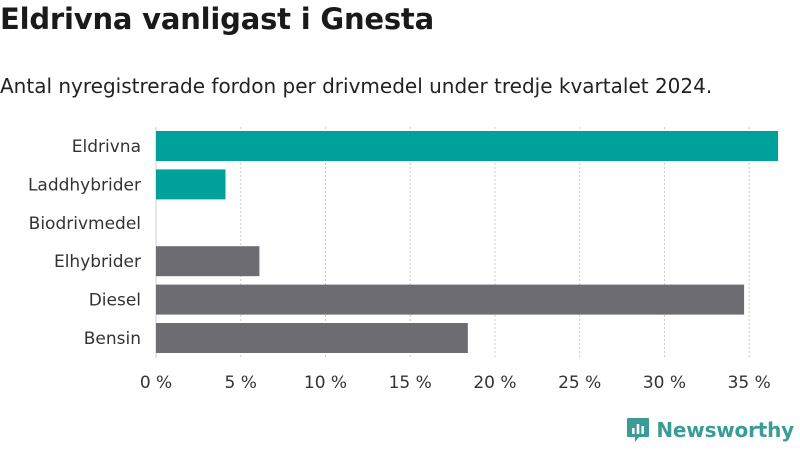 The width and height of the screenshot is (800, 450). What do you see at coordinates (725, 430) in the screenshot?
I see `newsworthy-logo-text: Newsworthy` at bounding box center [725, 430].